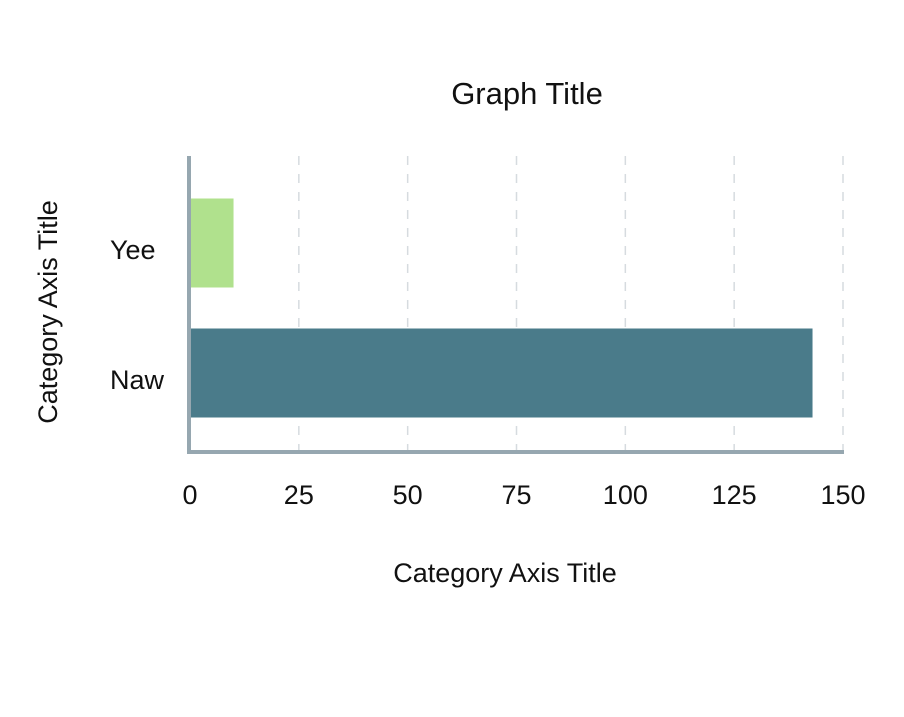 This screenshot has width=904, height=717. I want to click on x-axis-title: Category Axis Title, so click(505, 573).